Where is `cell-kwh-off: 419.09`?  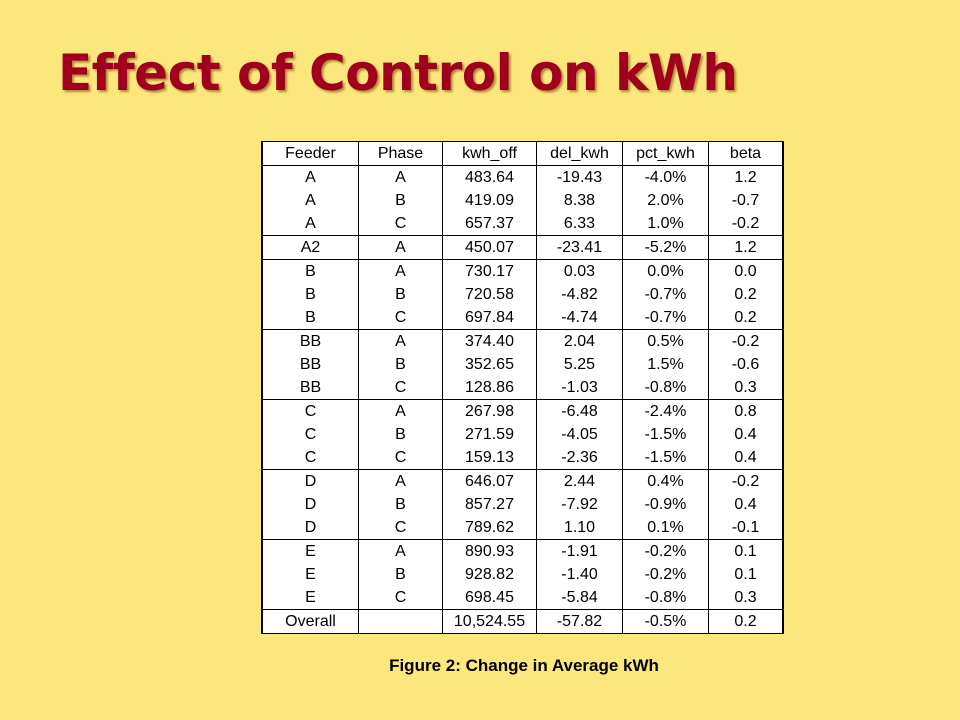
cell-kwh-off: 419.09 is located at coordinates (489, 200).